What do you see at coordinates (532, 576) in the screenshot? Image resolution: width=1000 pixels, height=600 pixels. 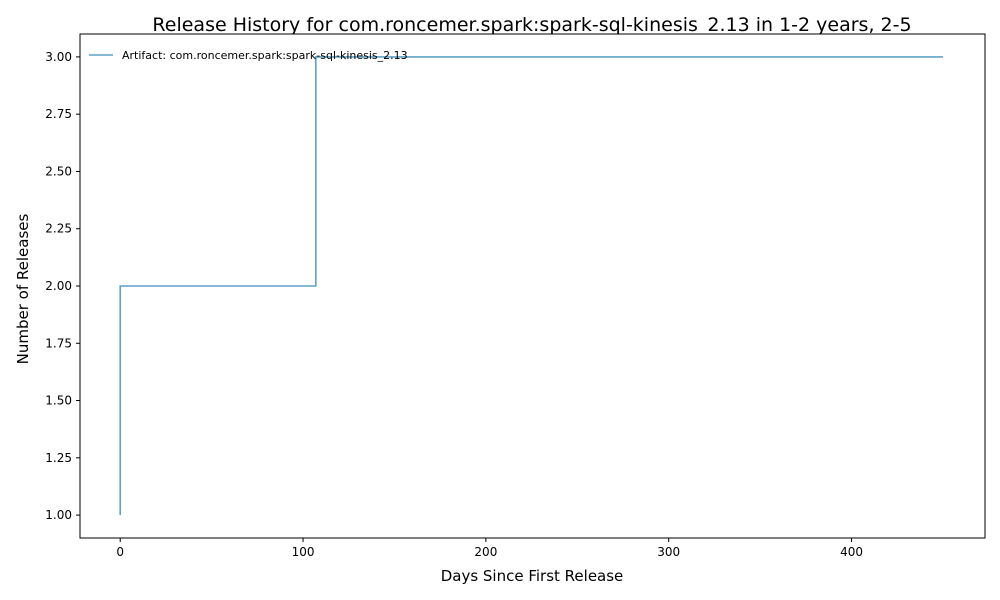 I see `x-axis-label: Days Since First Release` at bounding box center [532, 576].